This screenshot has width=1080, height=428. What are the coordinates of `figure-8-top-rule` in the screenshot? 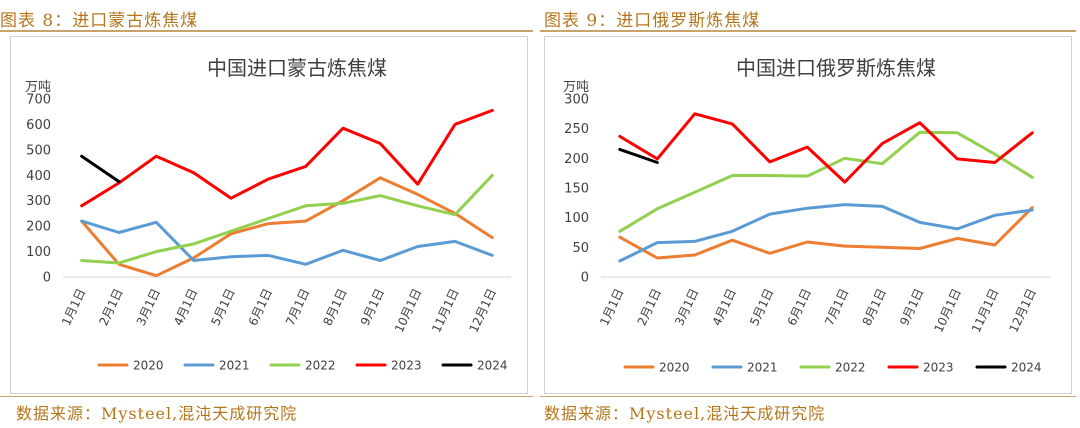 It's located at (266, 31).